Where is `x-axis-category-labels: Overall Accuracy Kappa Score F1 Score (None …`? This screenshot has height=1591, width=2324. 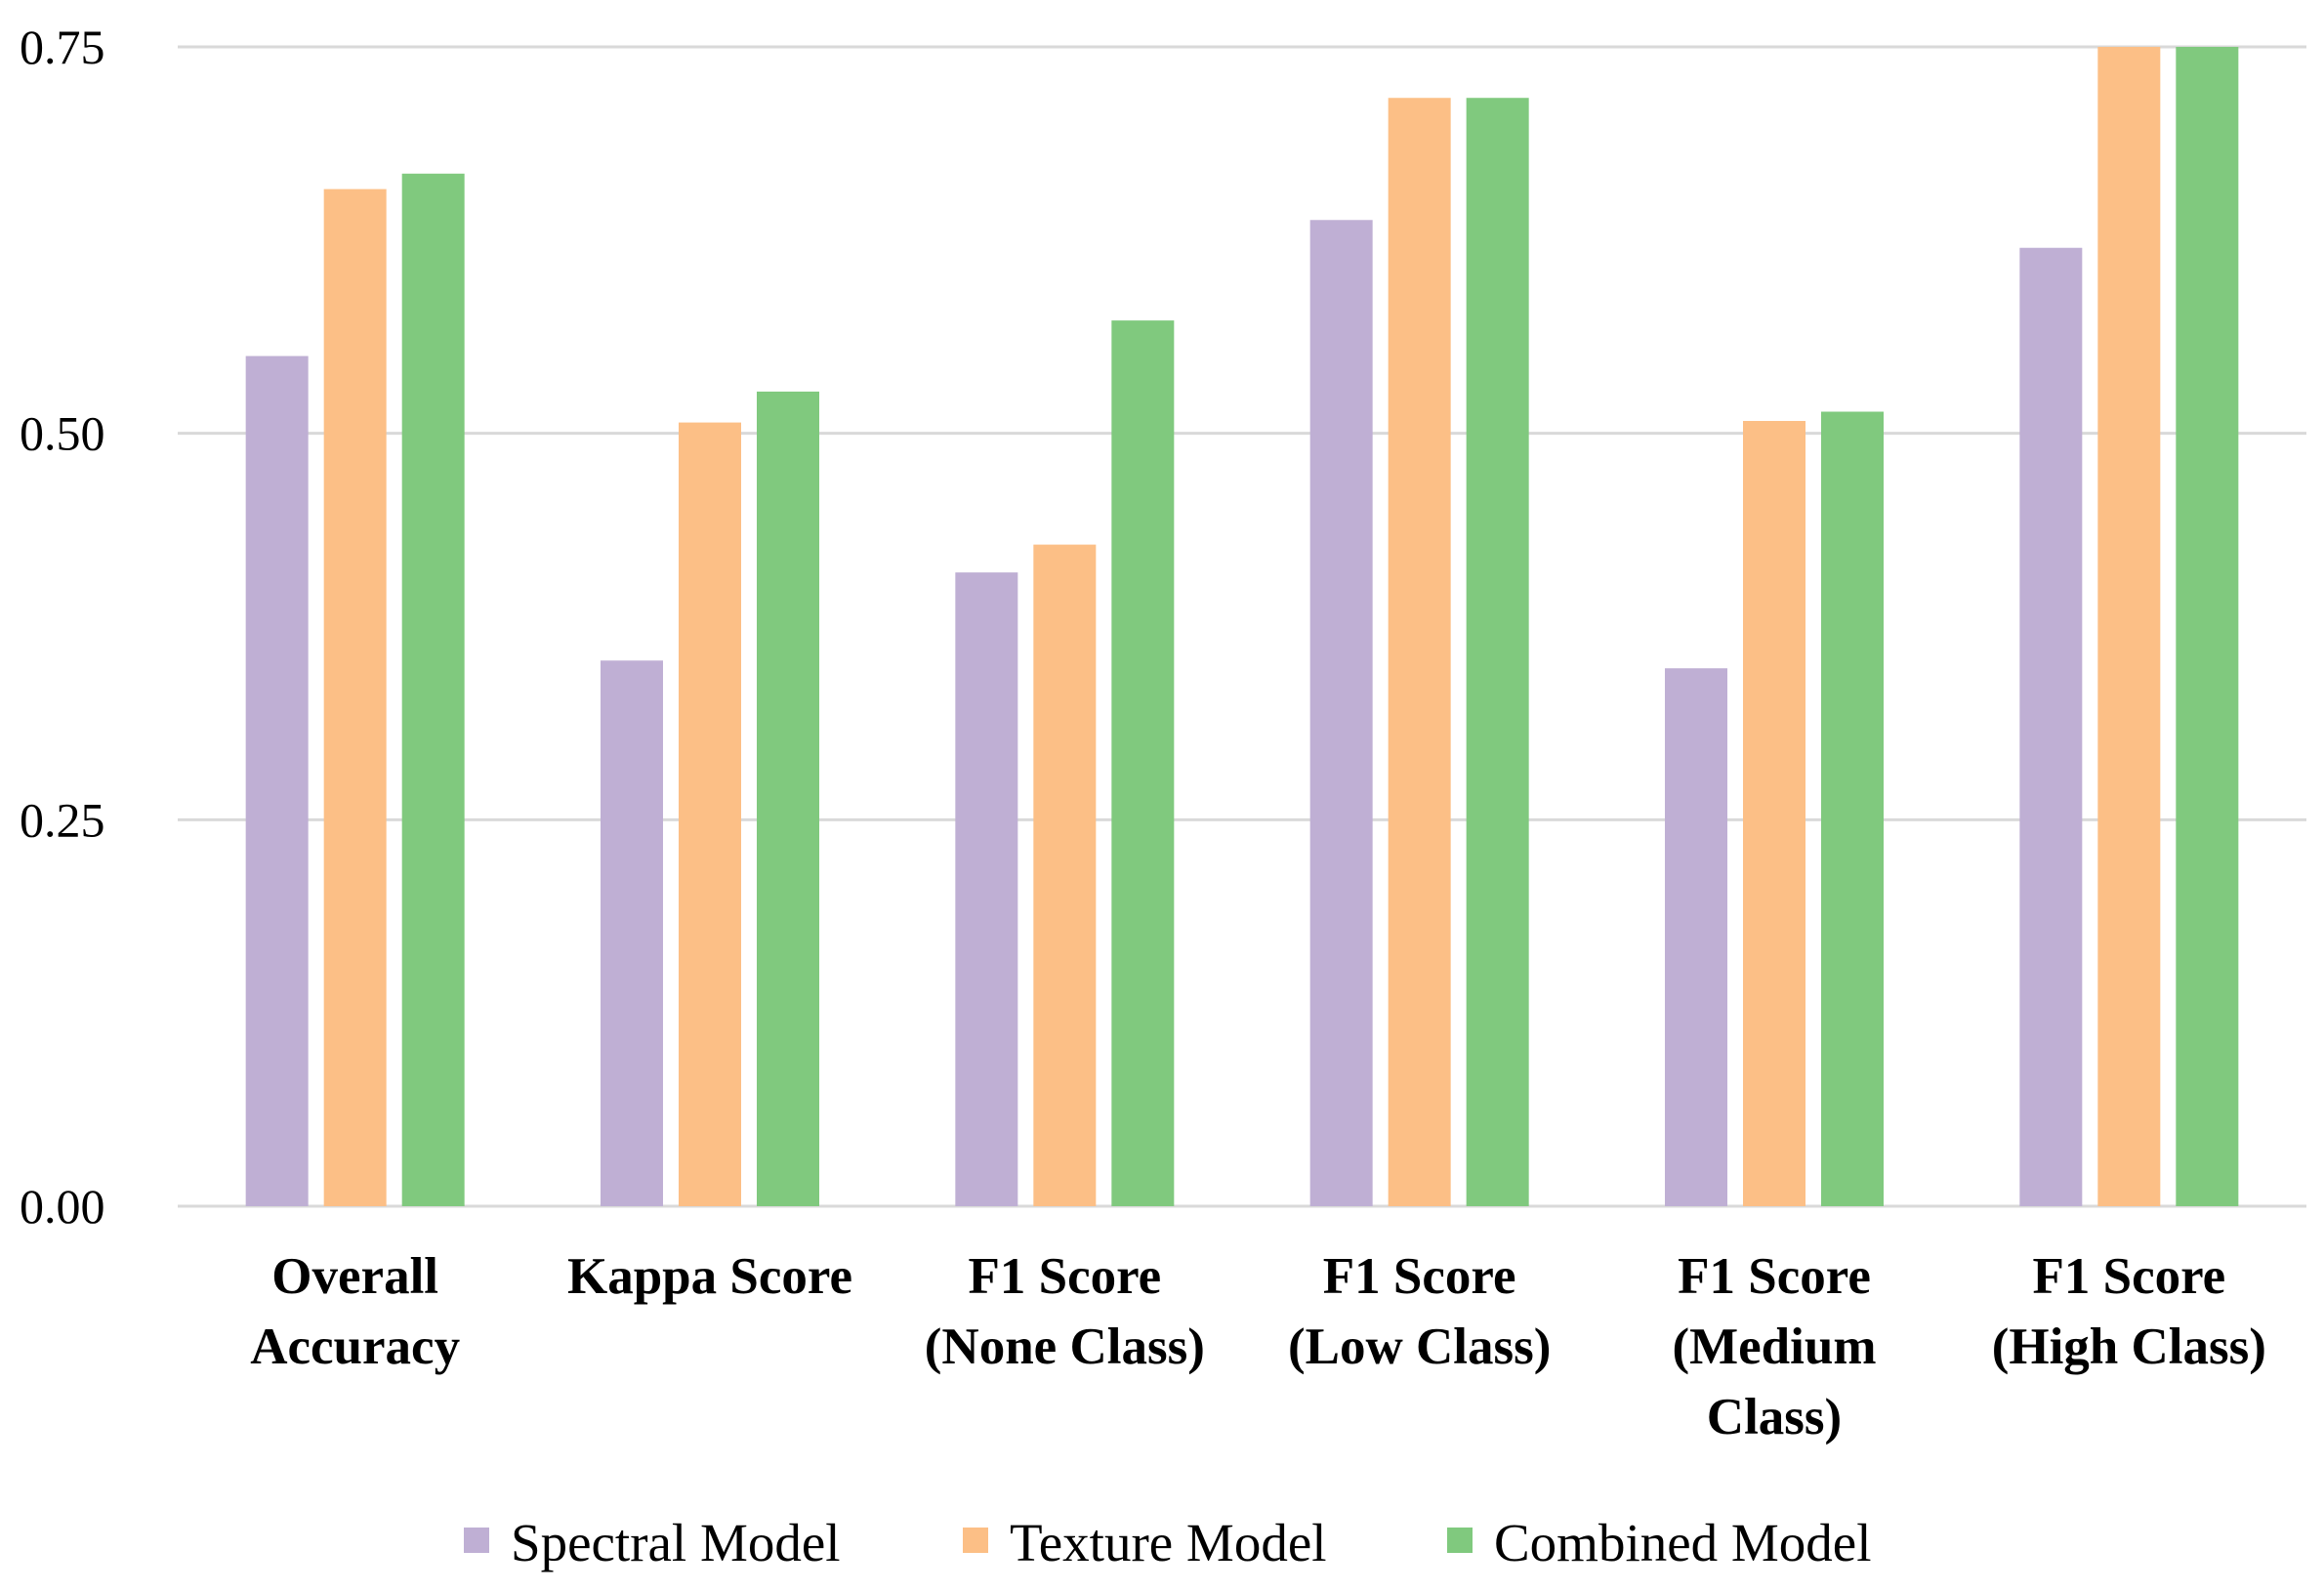 x-axis-category-labels: Overall Accuracy Kappa Score F1 Score (None … is located at coordinates (1258, 1346).